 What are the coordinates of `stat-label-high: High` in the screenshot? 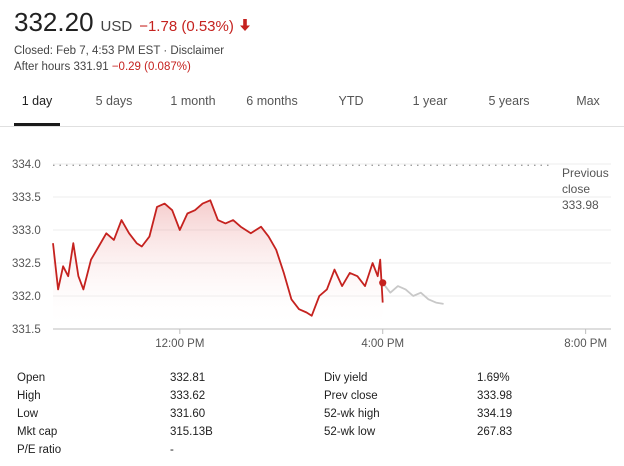 It's located at (29, 396).